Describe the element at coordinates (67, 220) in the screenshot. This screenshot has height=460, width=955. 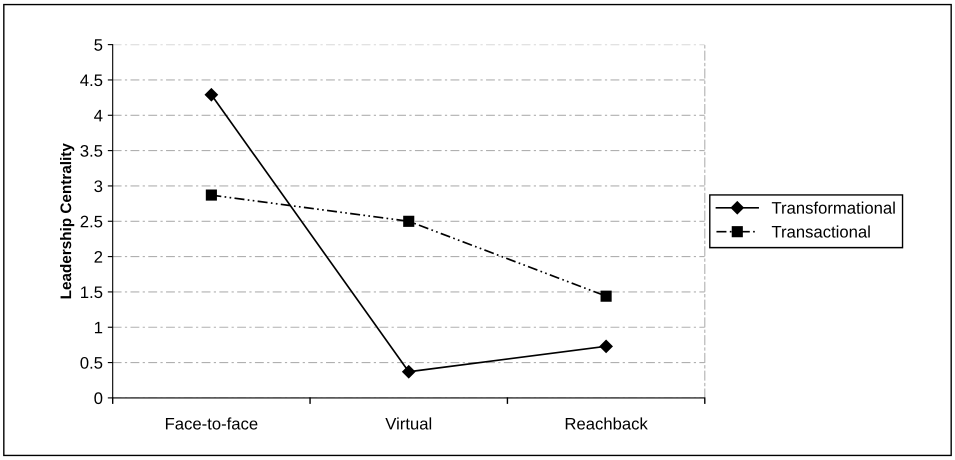
I see `y-axis-title: Leadership Centrality` at that location.